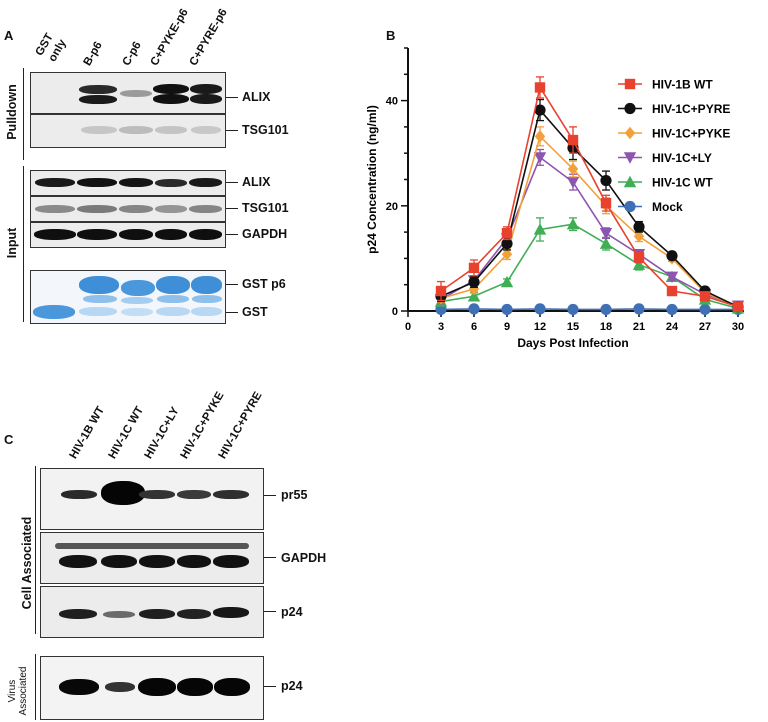 The width and height of the screenshot is (768, 722). I want to click on cell-associated-label: Cell Associated, so click(27, 563).